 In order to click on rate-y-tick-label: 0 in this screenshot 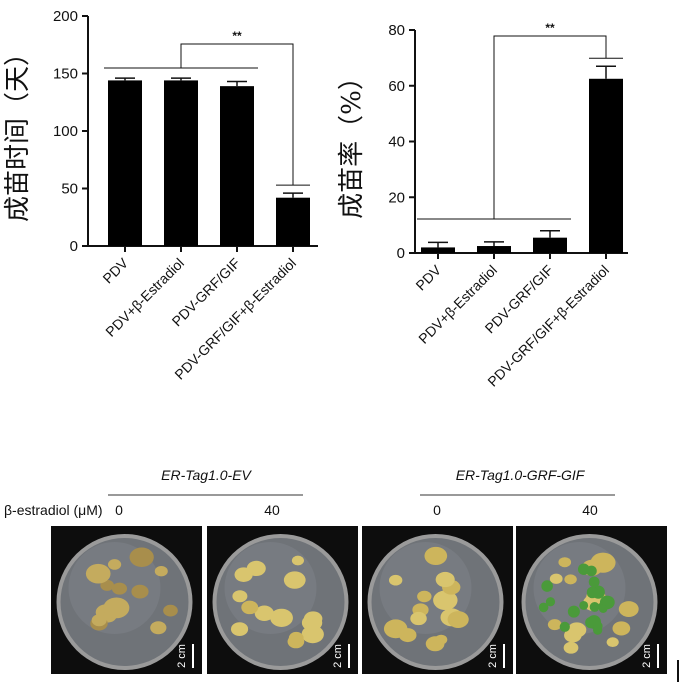, I will do `click(401, 253)`.